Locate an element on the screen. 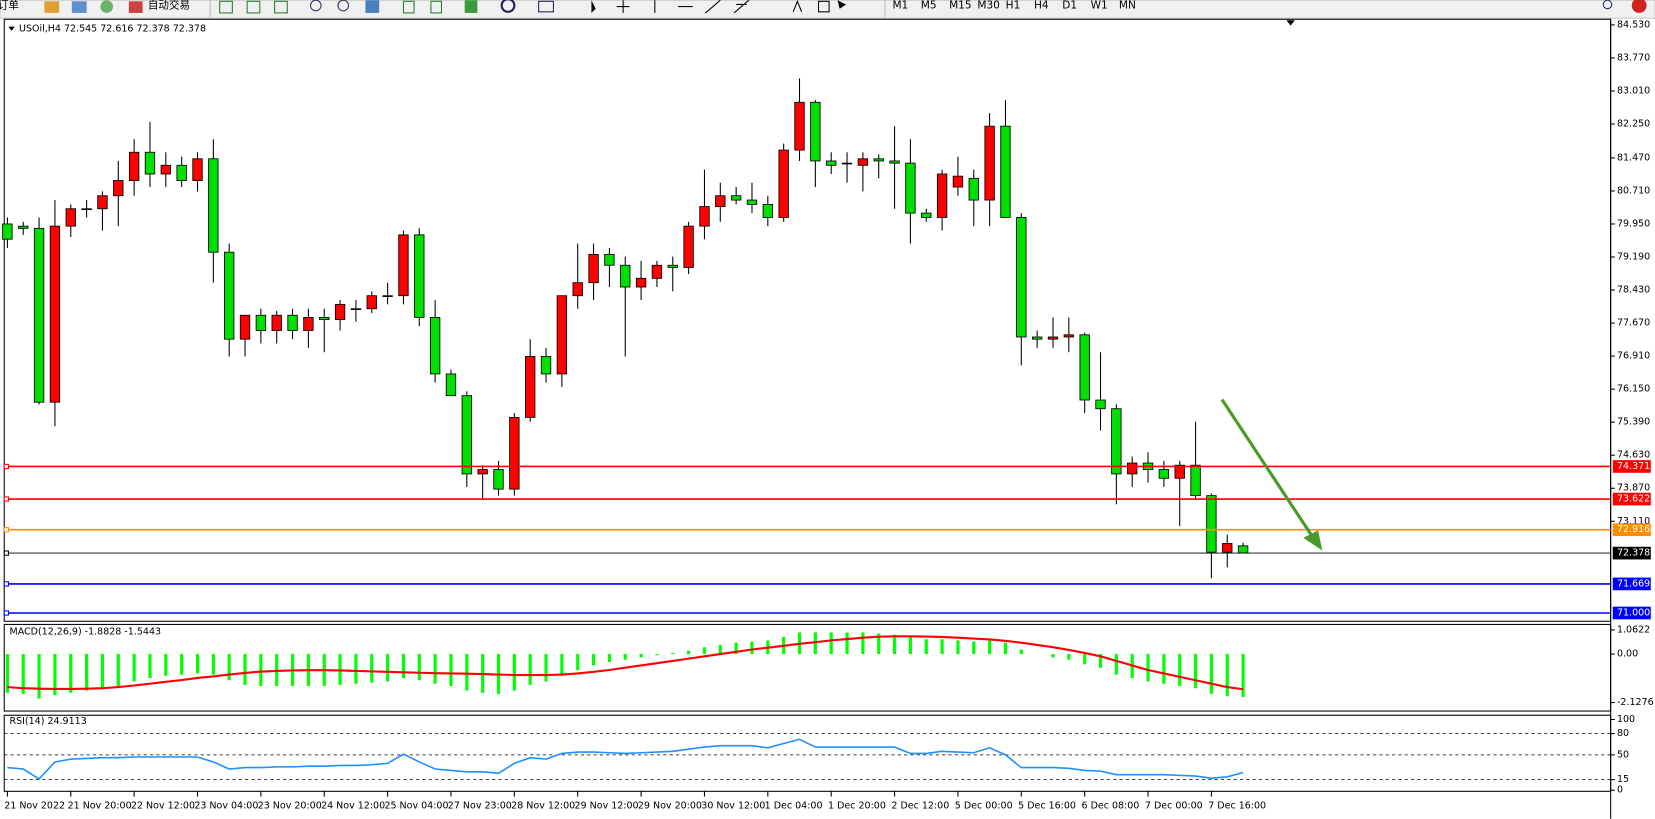  new-order-button: 新订单 is located at coordinates (9, 6).